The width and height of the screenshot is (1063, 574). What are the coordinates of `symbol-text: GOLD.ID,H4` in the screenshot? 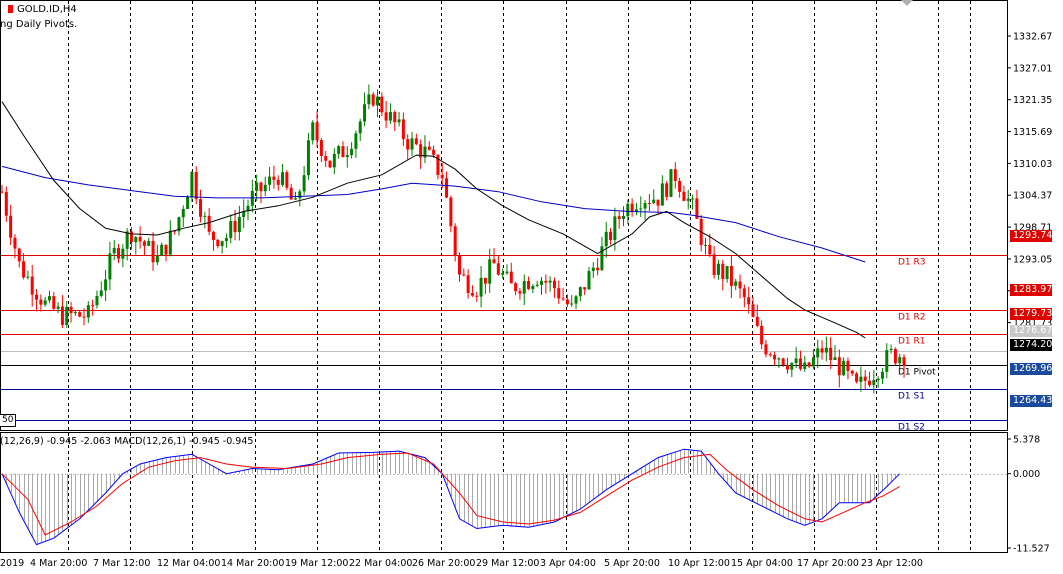 It's located at (47, 9).